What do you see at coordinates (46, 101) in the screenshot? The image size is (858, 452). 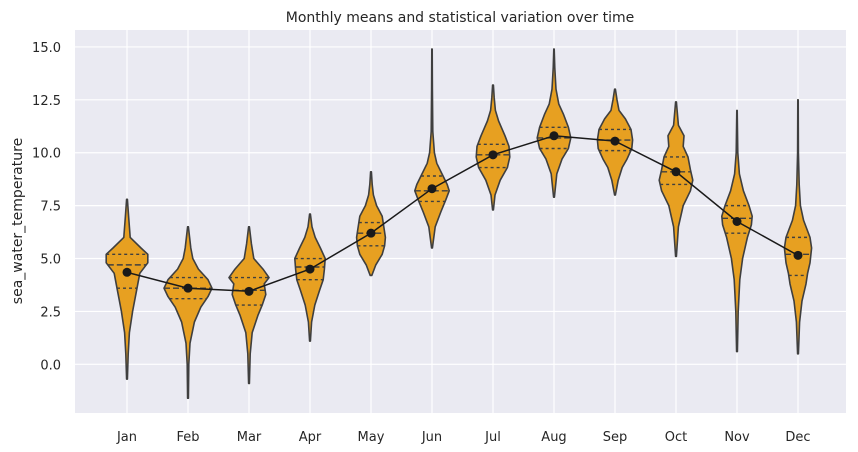 I see `y-tick-label: 12.5` at bounding box center [46, 101].